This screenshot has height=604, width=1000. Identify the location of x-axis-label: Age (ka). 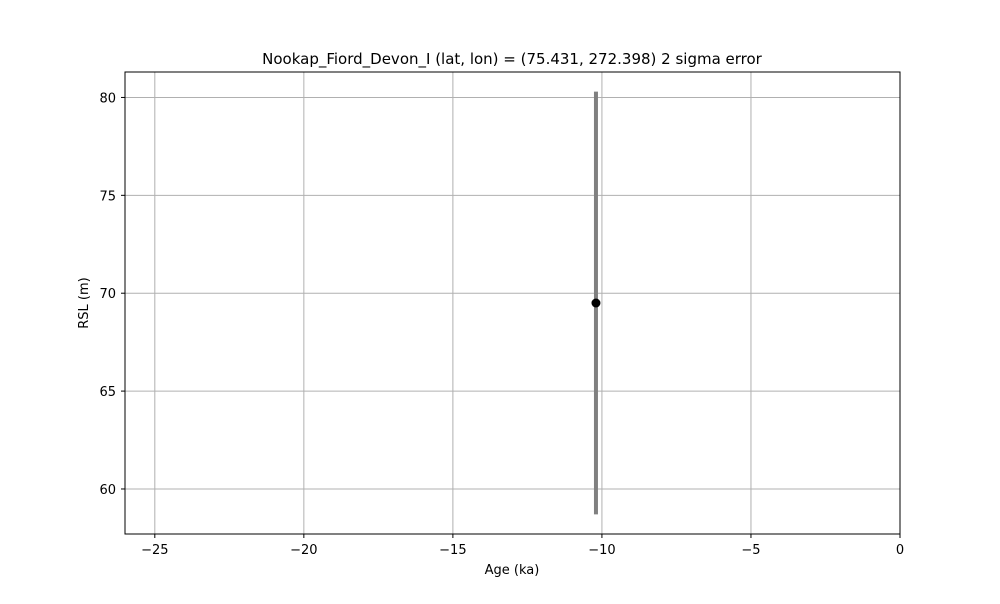
(512, 570).